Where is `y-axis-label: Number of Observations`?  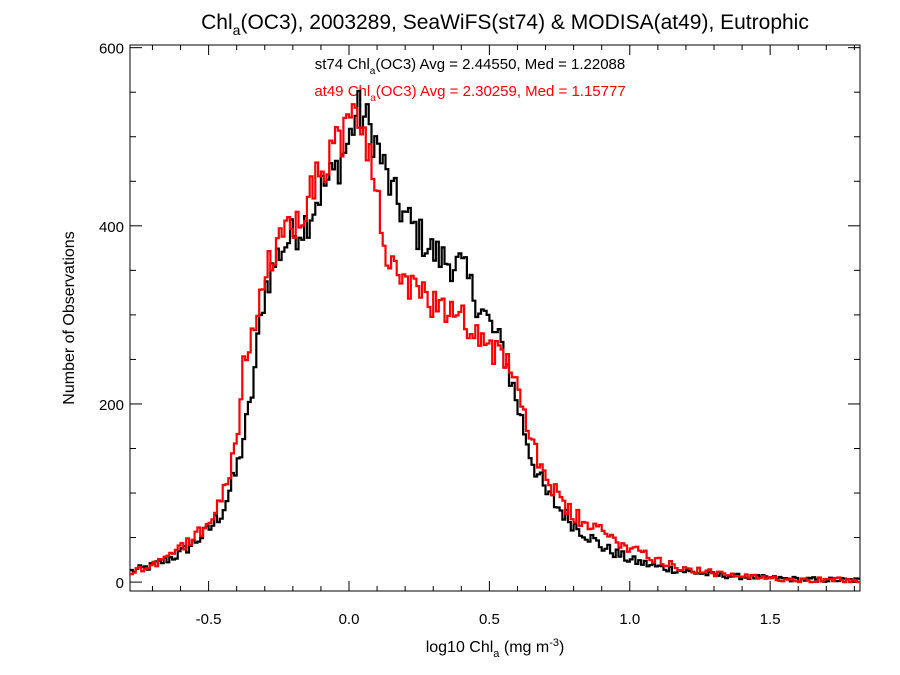 y-axis-label: Number of Observations is located at coordinates (69, 317).